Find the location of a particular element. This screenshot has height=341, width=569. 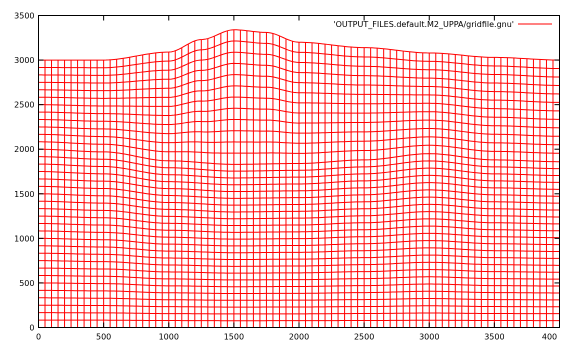

x-tick-label: 0 is located at coordinates (38, 337).